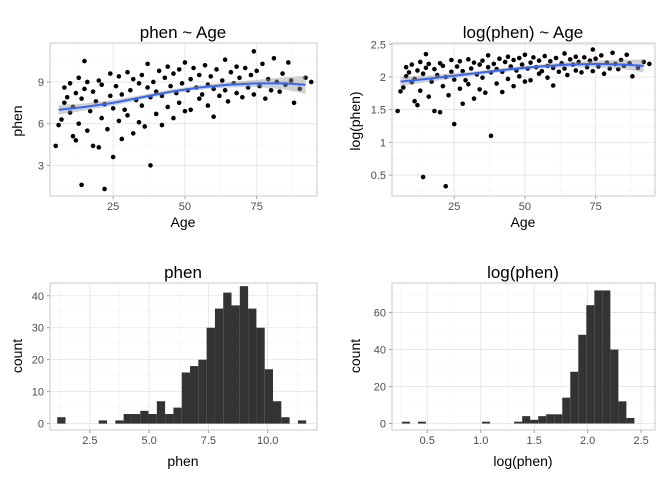 This screenshot has width=672, height=480. I want to click on x-axis-label: phen, so click(182, 461).